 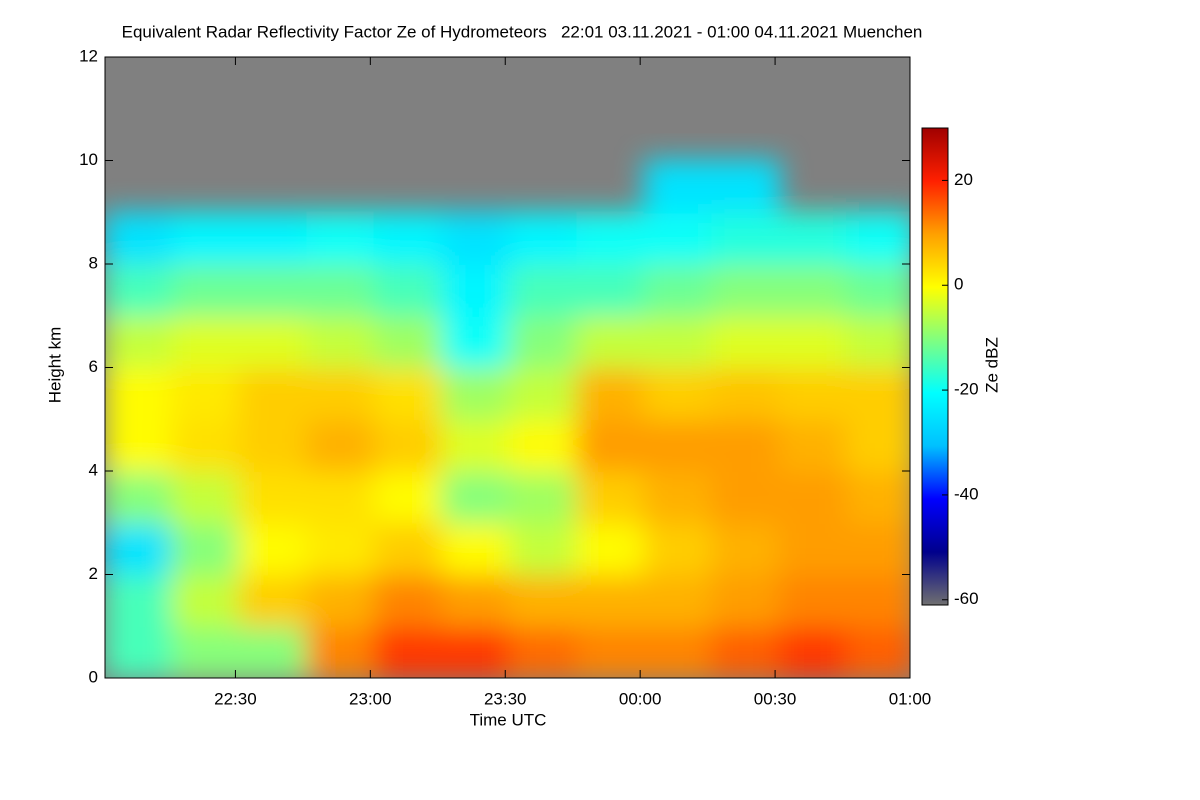 I want to click on colorbar-label: Ze dBZ, so click(x=991, y=365).